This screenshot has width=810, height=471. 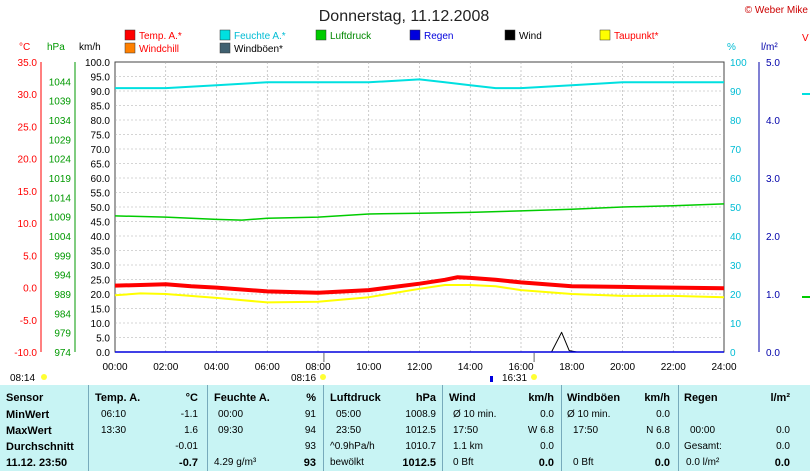 I want to click on temp-max: 1.6, so click(x=191, y=430).